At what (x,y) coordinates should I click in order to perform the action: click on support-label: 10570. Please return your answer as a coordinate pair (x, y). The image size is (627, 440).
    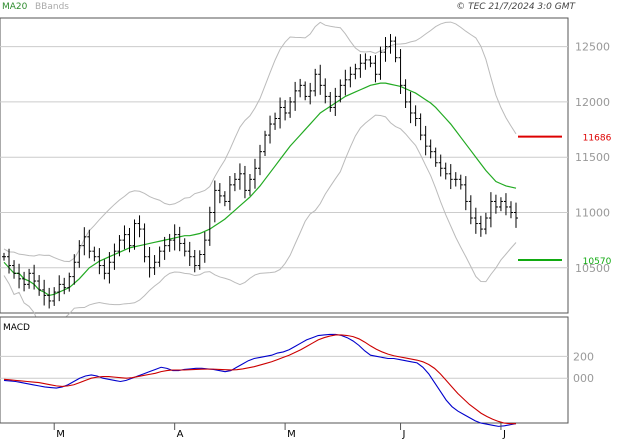
    Looking at the image, I should click on (597, 262).